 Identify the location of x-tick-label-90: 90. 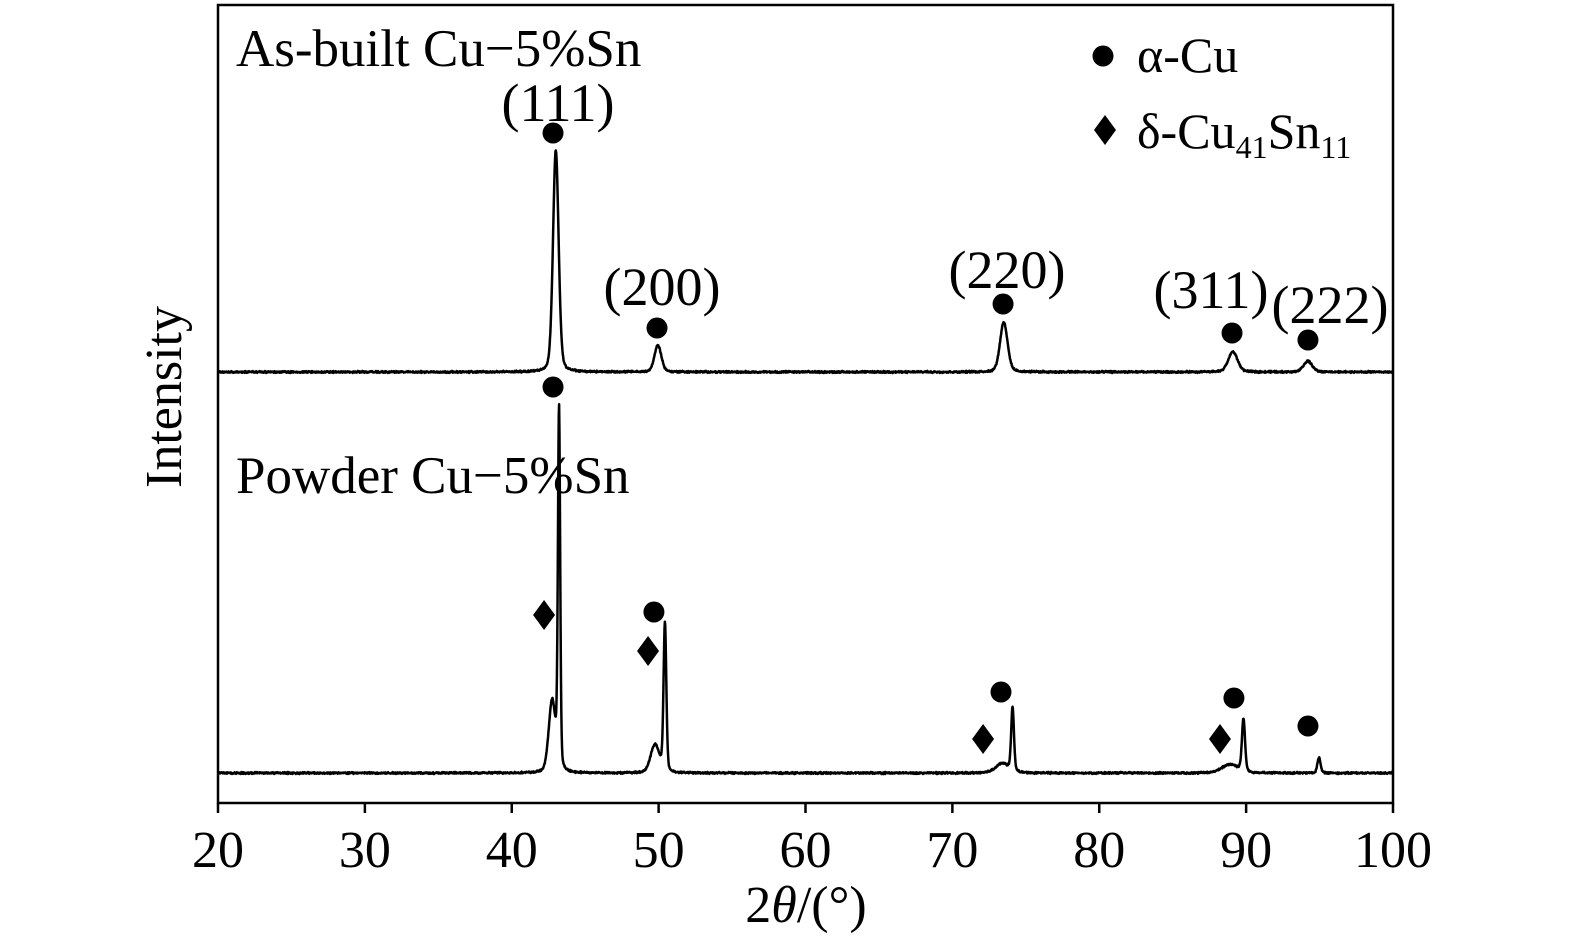
(1246, 850).